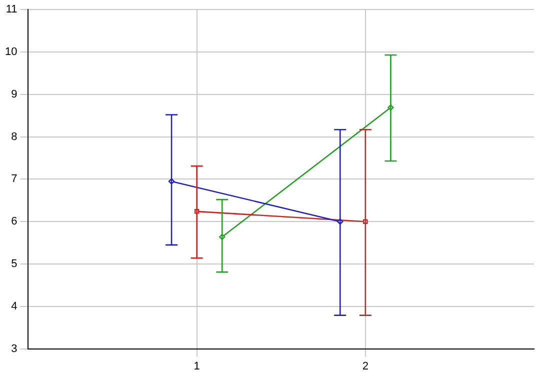  Describe the element at coordinates (12, 10) in the screenshot. I see `y-tick-label: 11` at that location.